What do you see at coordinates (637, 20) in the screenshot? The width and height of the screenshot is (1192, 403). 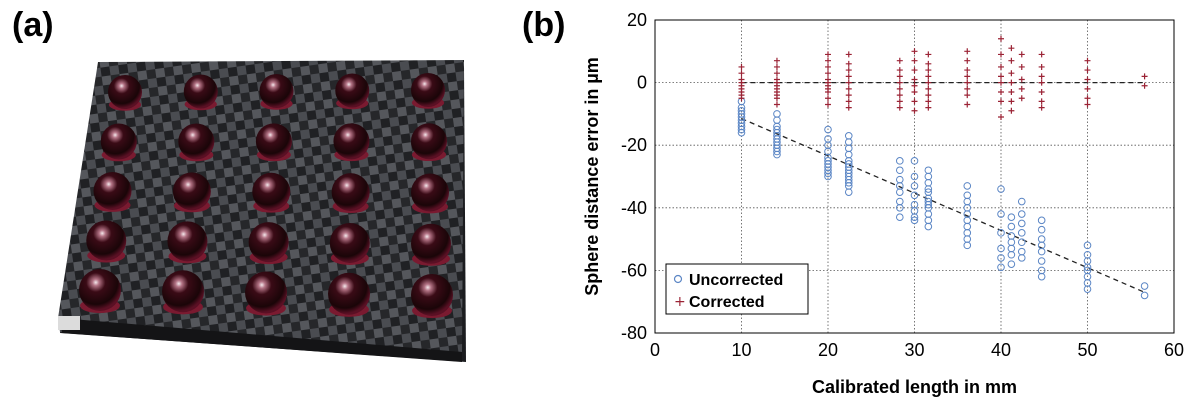 I see `y-tick-label: 20` at bounding box center [637, 20].